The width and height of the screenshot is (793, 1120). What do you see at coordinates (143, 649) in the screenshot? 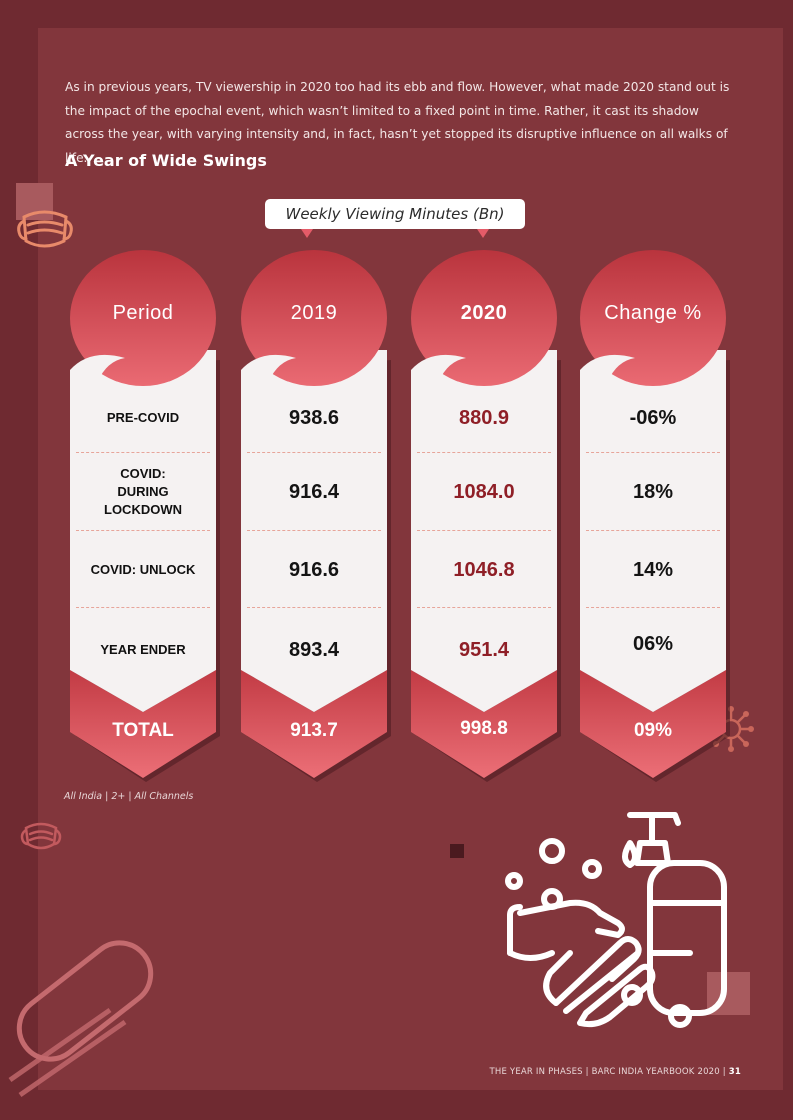
I see `period-label: YEAR ENDER` at bounding box center [143, 649].